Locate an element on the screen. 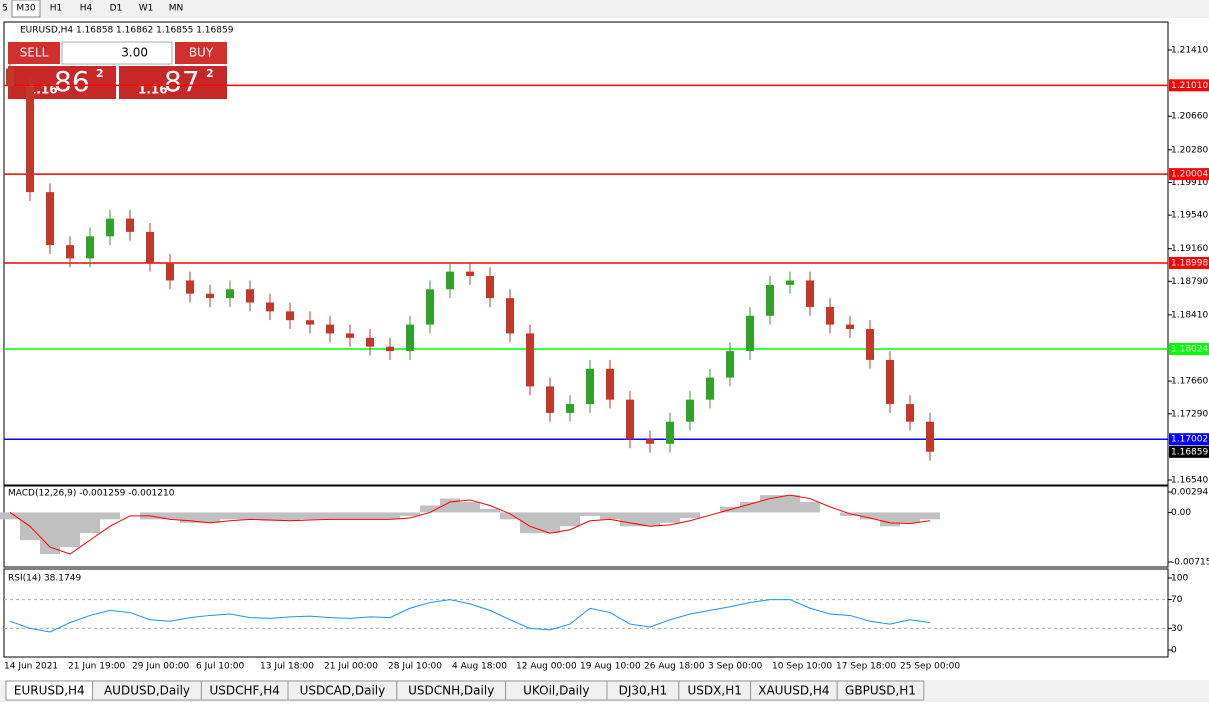  level-label: 1.20004 is located at coordinates (1189, 175).